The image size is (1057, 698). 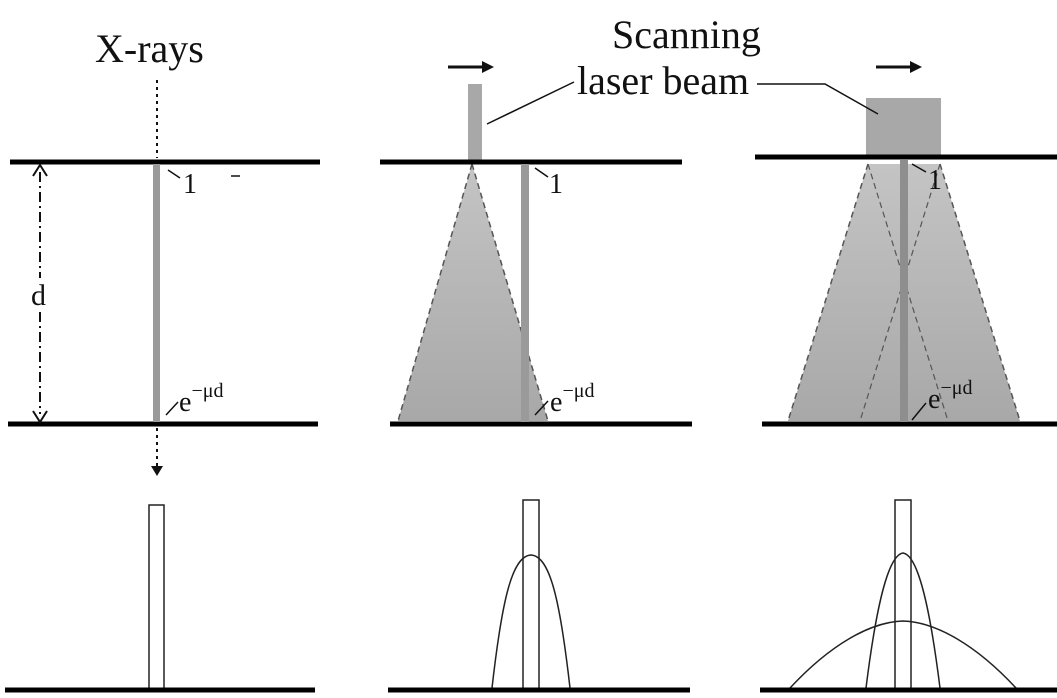 What do you see at coordinates (556, 184) in the screenshot?
I see `intensity-top-label-2: 1` at bounding box center [556, 184].